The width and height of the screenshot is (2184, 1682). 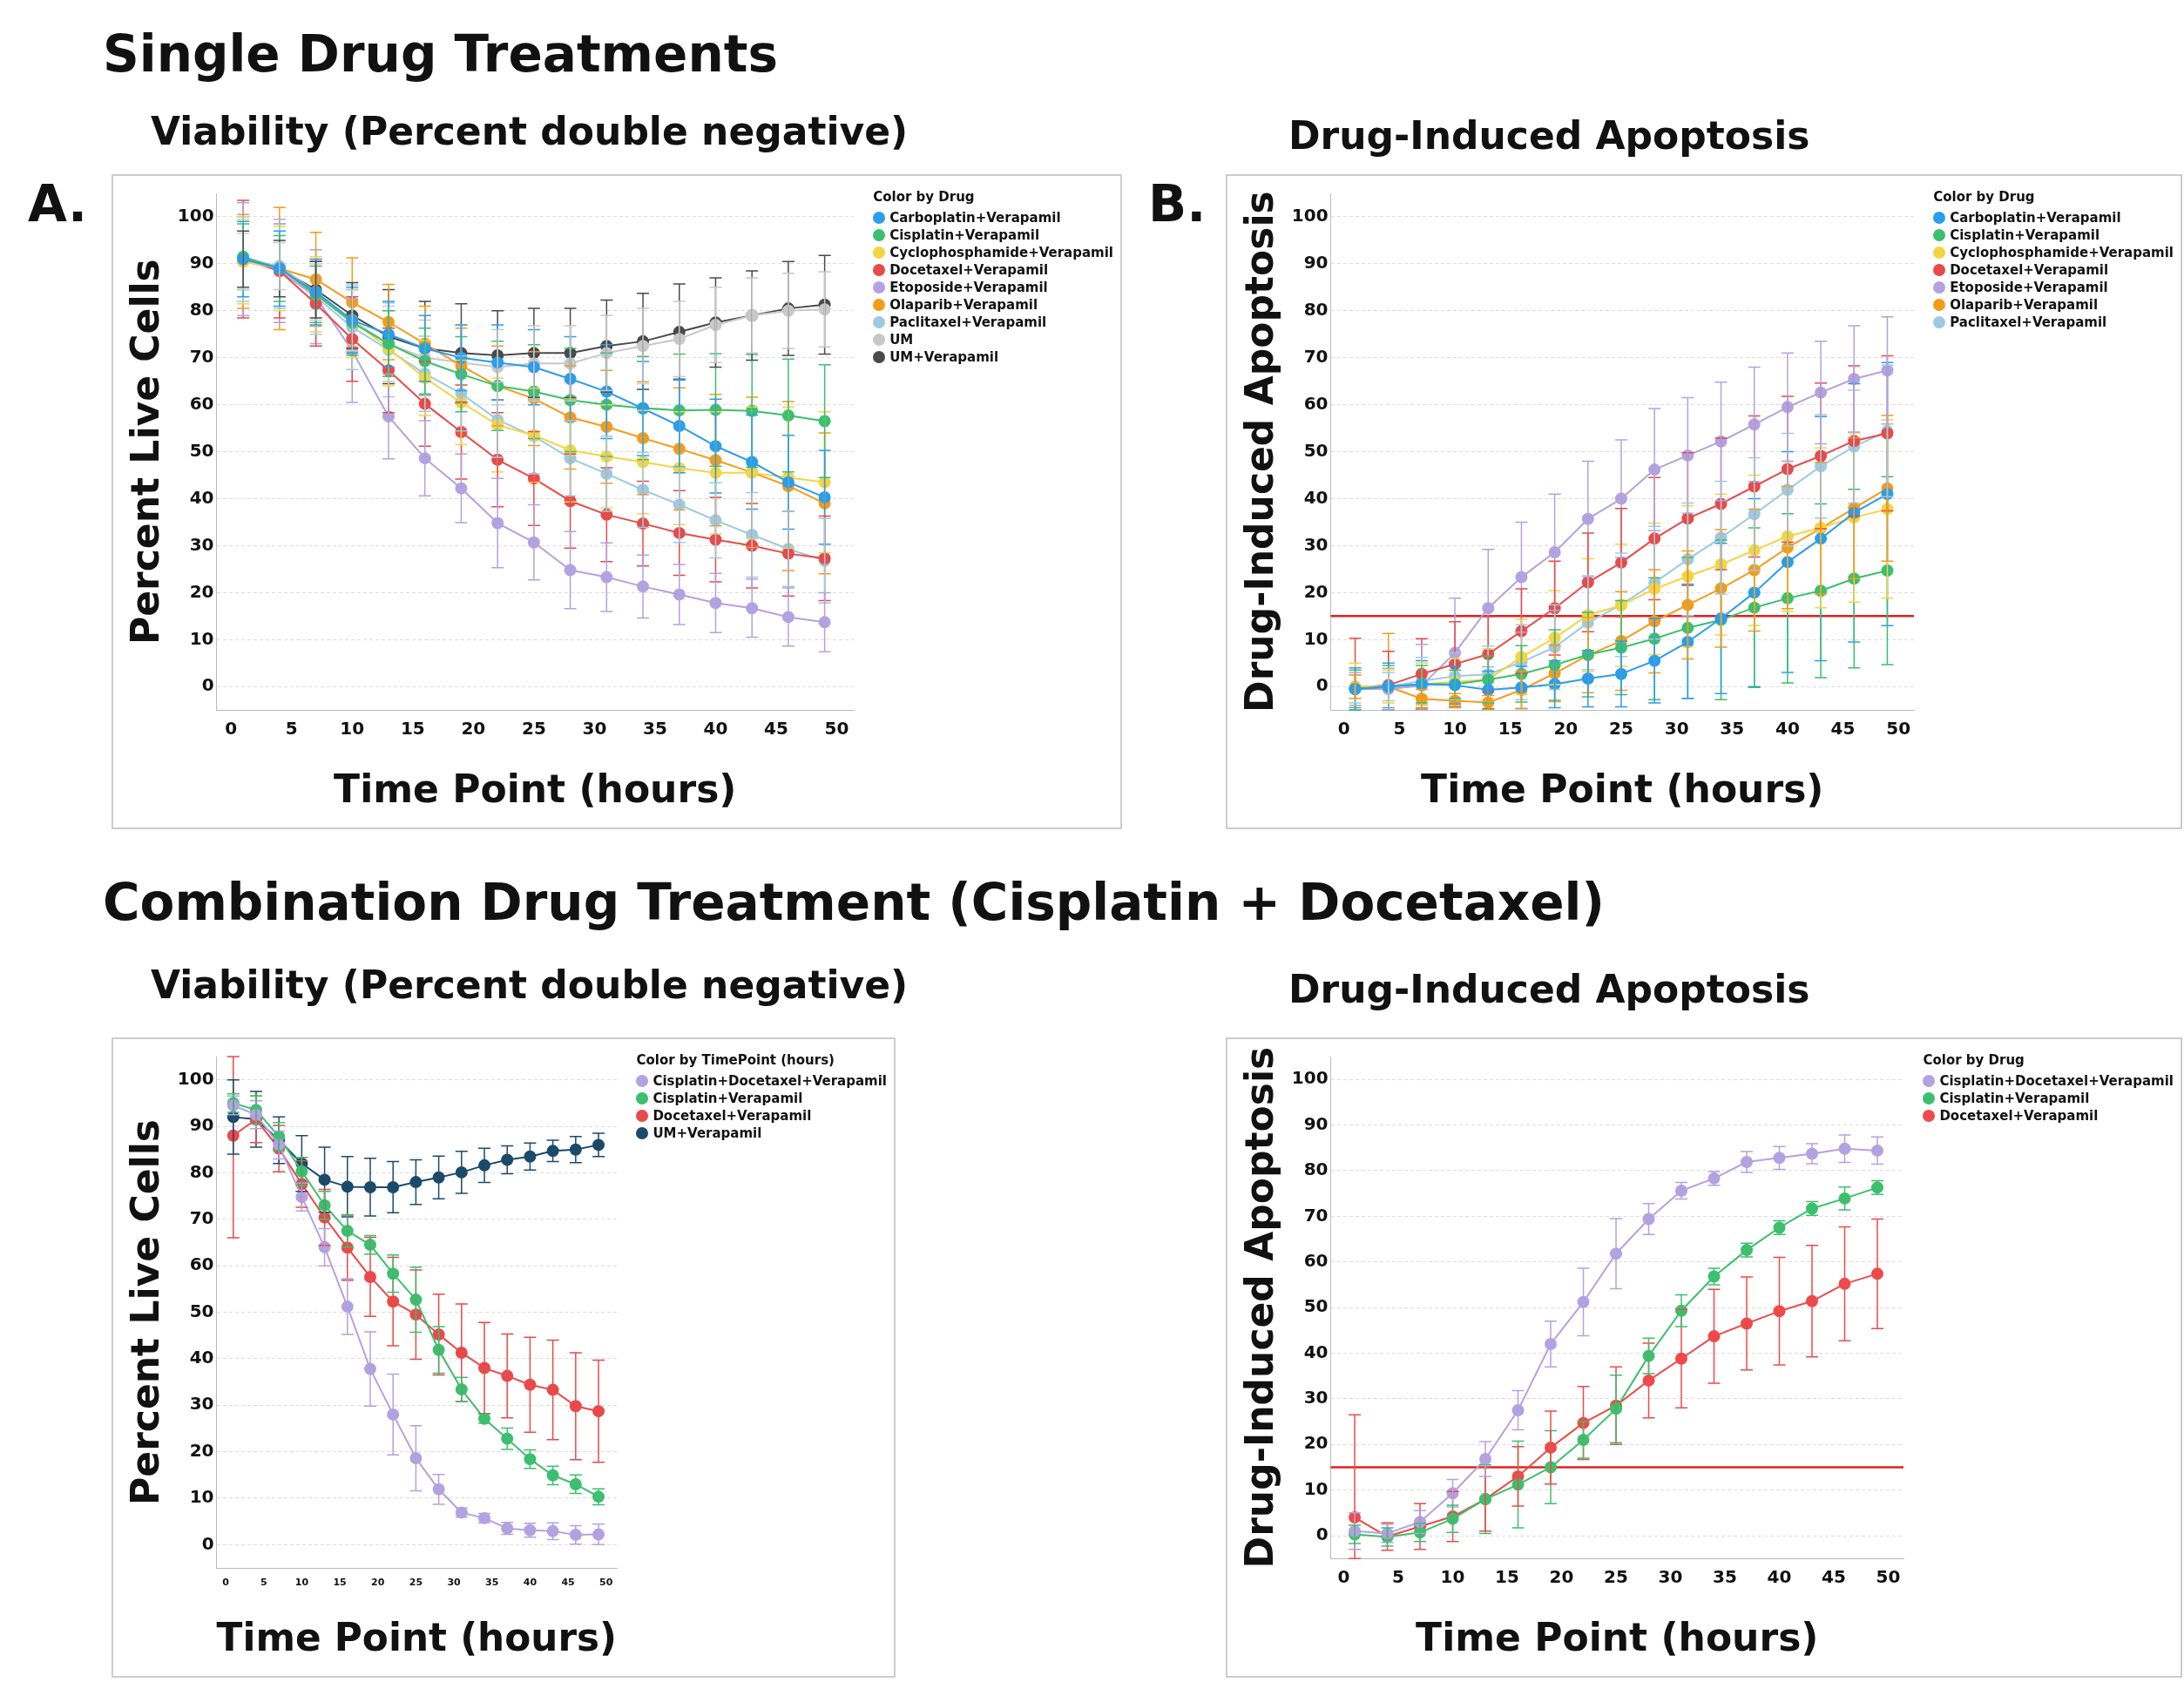 I want to click on legend-title: Color by TimePoint (hours), so click(x=735, y=1060).